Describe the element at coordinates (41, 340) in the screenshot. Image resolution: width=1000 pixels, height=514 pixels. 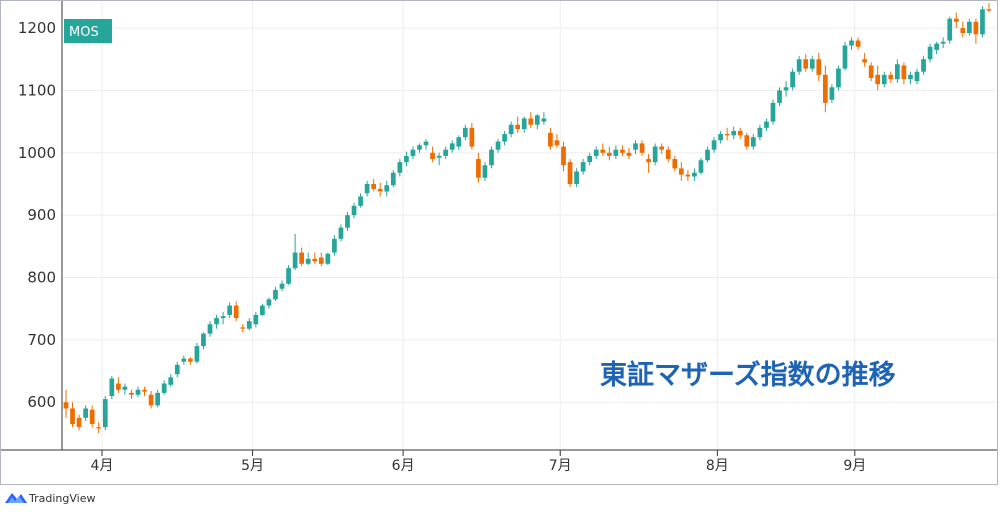
I see `y-tick-label: 700` at that location.